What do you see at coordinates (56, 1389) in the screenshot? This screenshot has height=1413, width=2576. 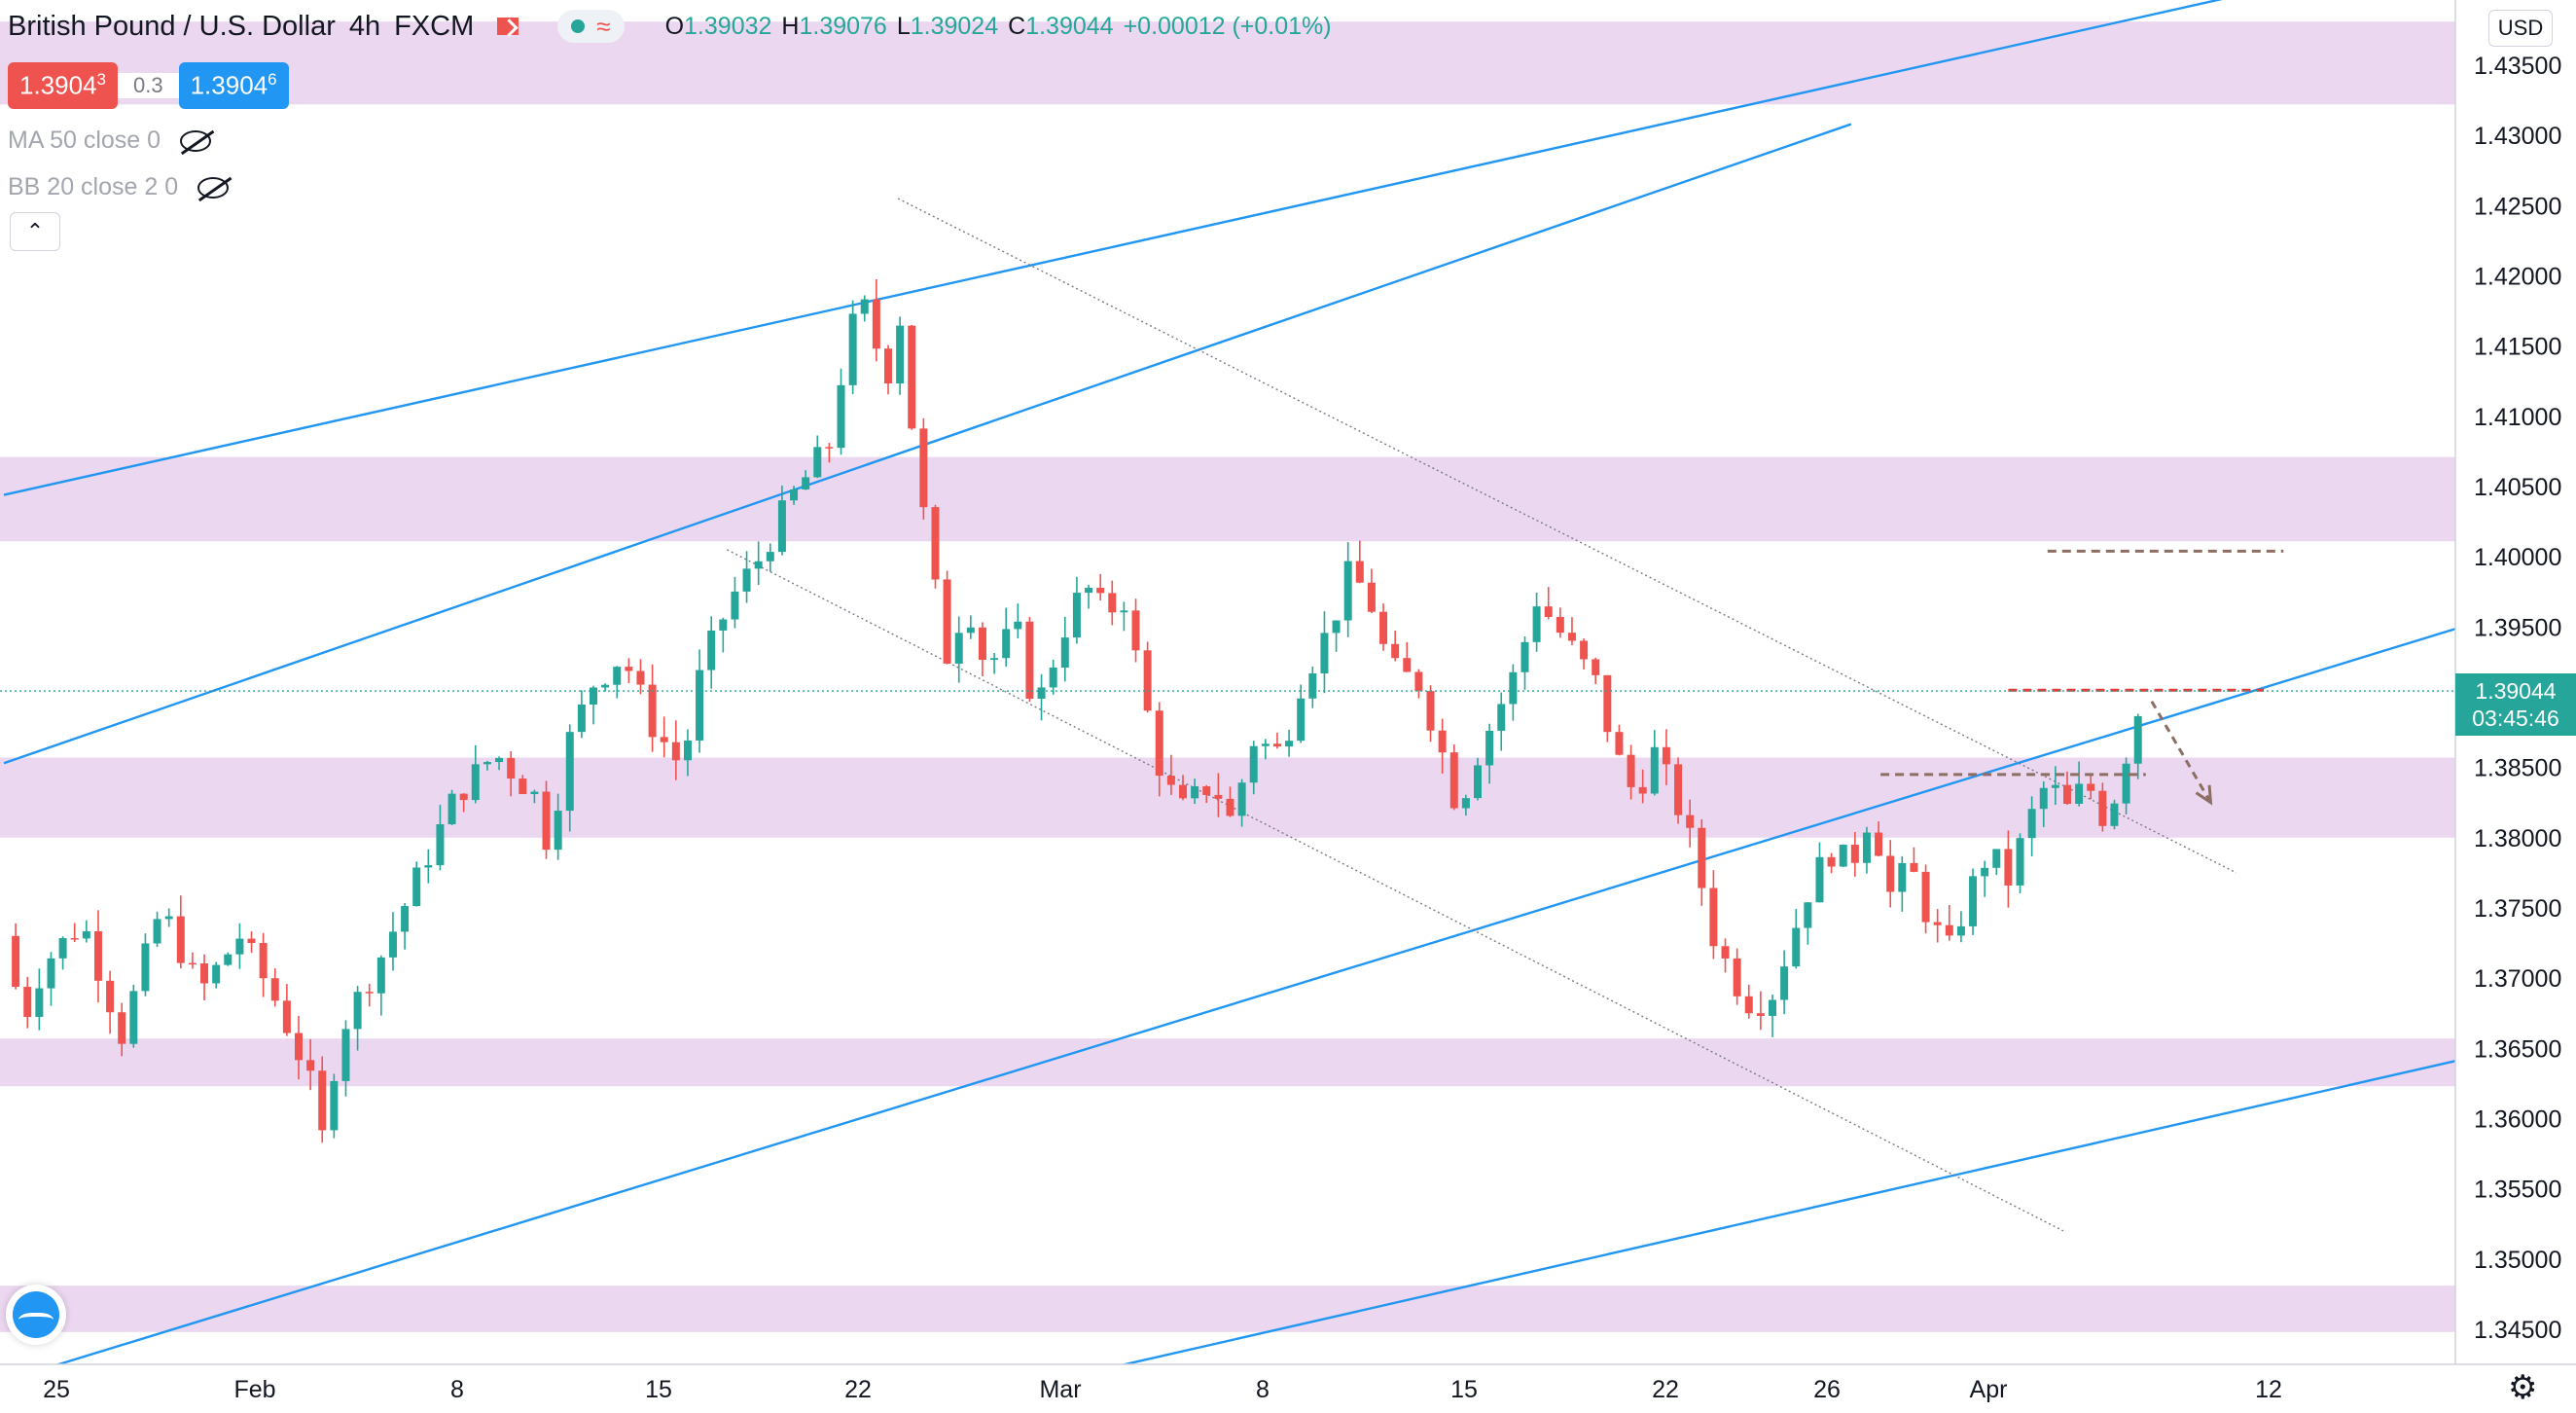 I see `time-tick-label: 25` at bounding box center [56, 1389].